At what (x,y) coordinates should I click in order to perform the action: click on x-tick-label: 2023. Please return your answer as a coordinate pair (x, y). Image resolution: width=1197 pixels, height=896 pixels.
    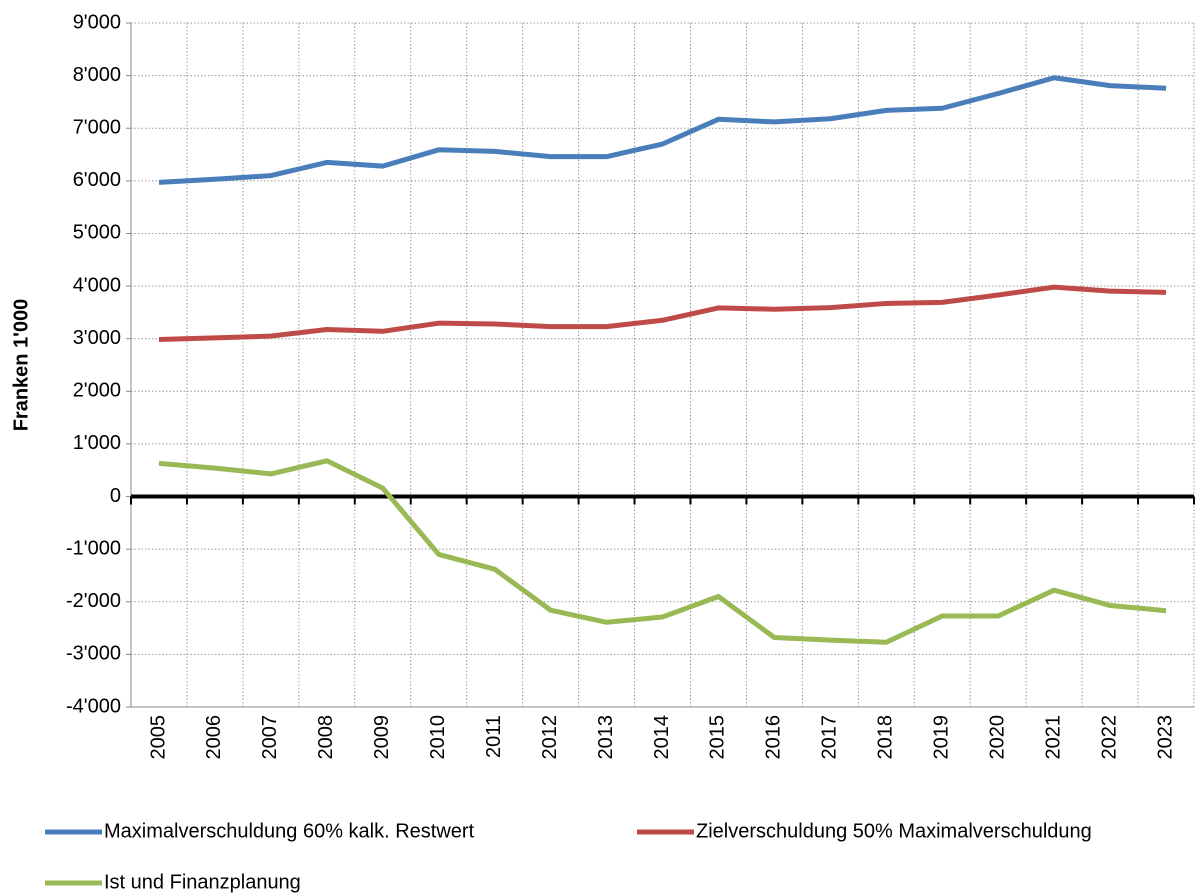
    Looking at the image, I should click on (1165, 737).